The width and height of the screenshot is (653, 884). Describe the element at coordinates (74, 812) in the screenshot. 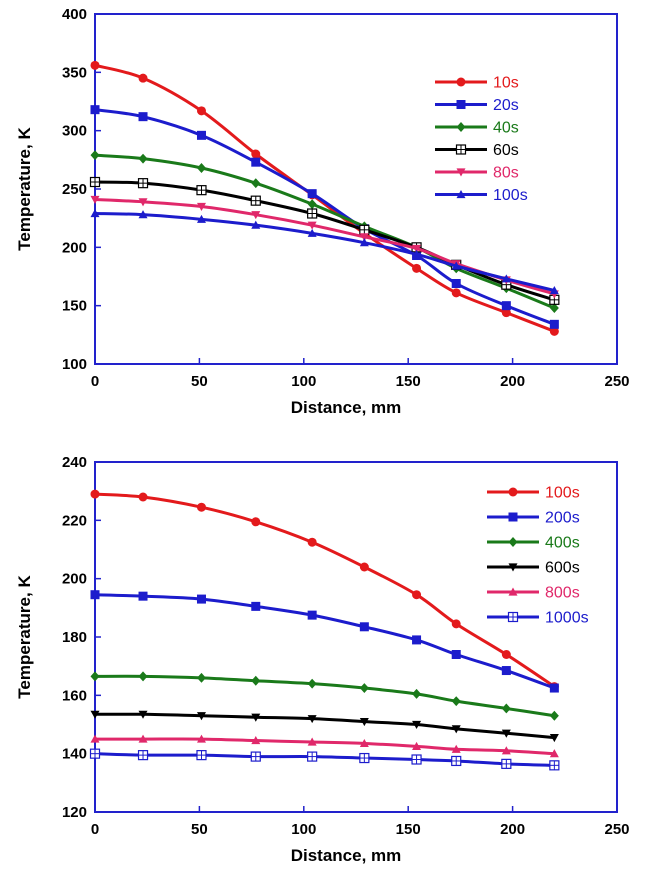

I see `y-tick-label: 120` at that location.